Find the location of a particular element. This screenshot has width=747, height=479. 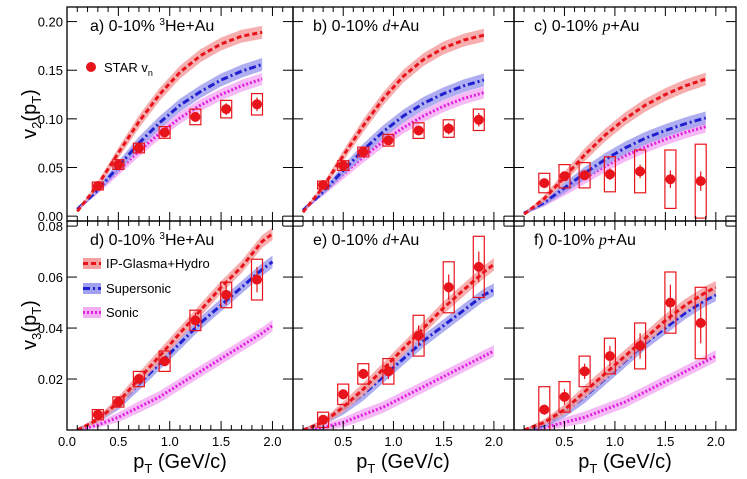

y-tick-label: 0.10 is located at coordinates (50, 119).